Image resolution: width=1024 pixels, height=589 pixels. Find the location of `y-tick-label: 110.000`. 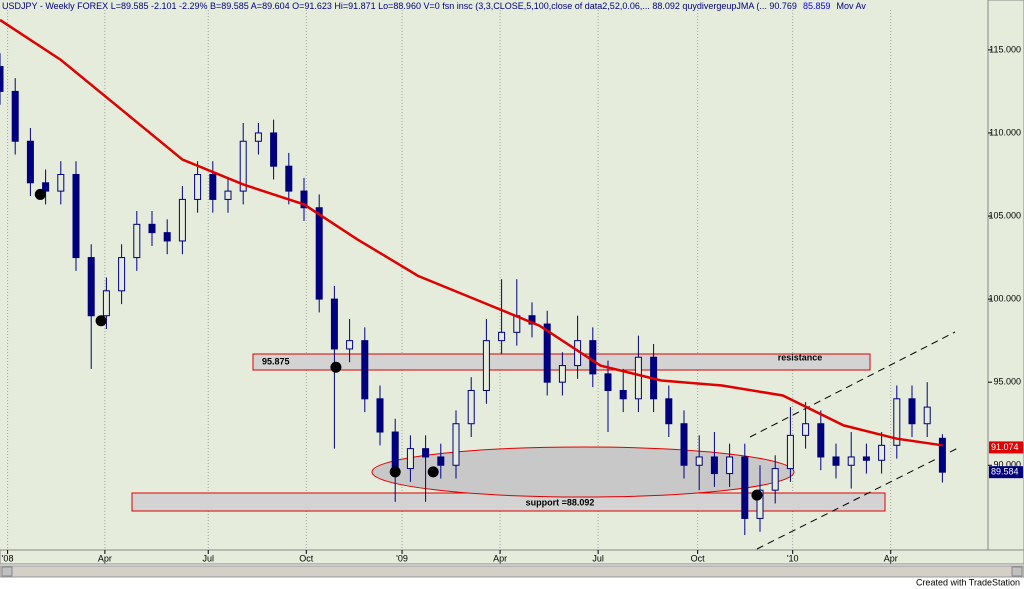

y-tick-label: 110.000 is located at coordinates (1005, 132).